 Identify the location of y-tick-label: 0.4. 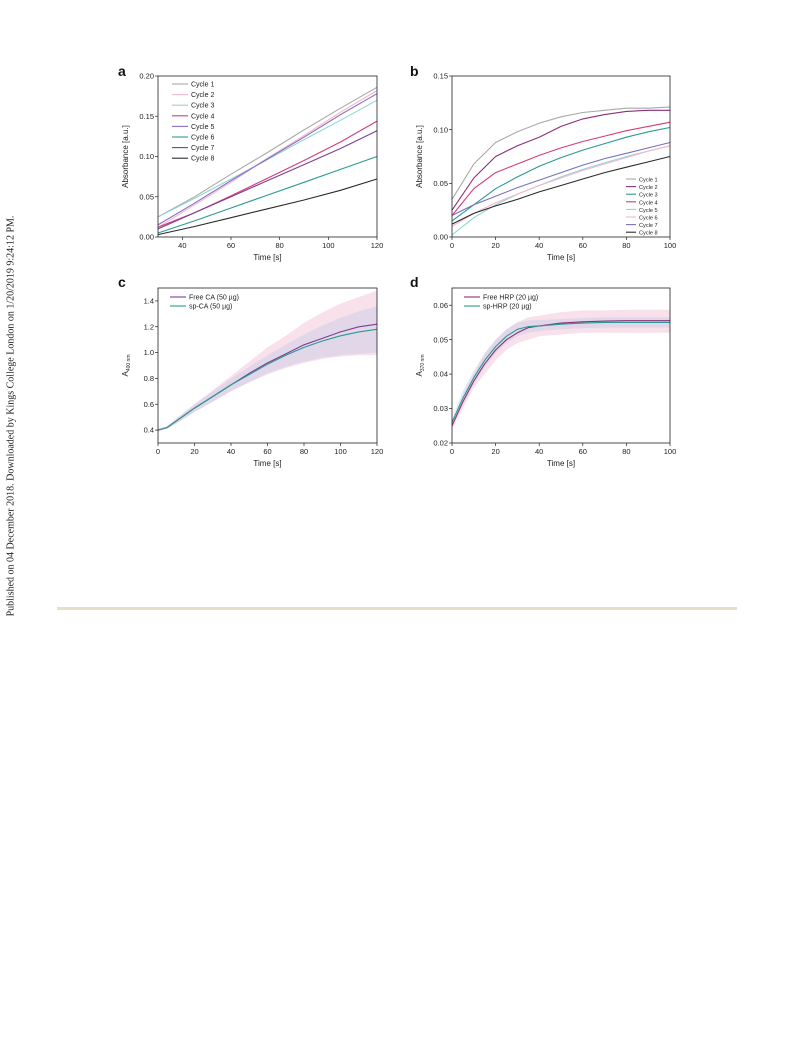
(149, 430).